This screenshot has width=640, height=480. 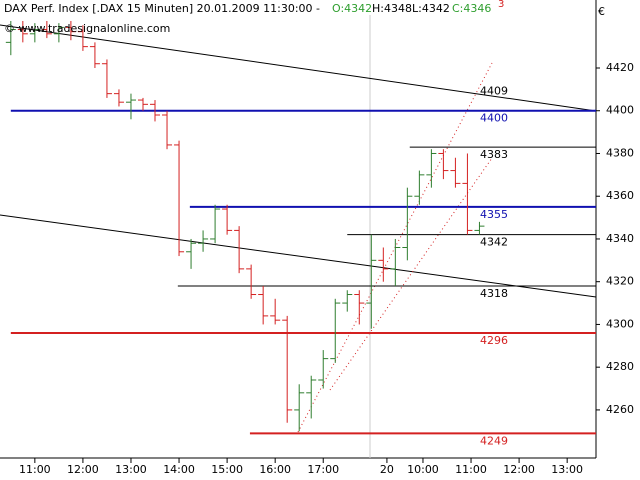 I want to click on level-label: 4318, so click(x=494, y=293).